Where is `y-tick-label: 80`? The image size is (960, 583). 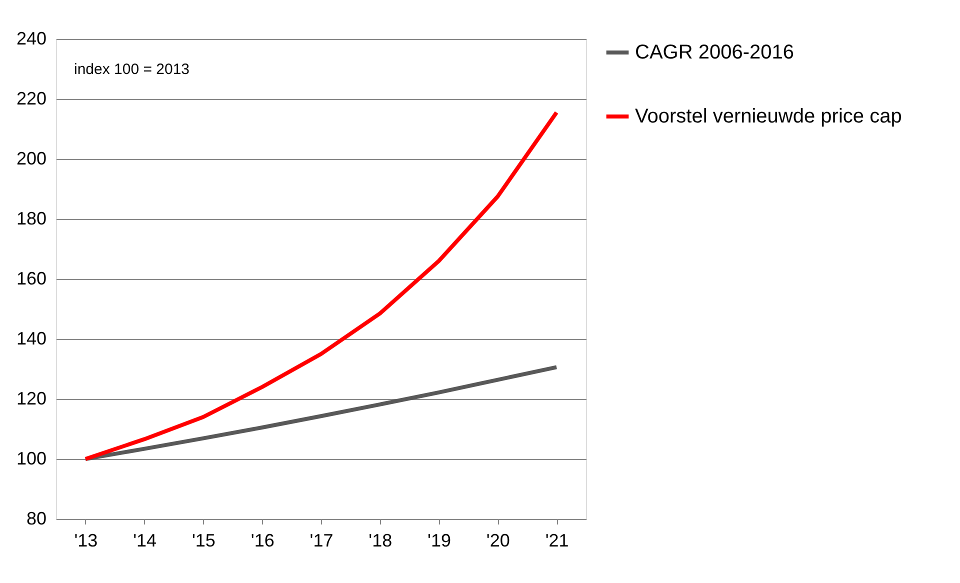 y-tick-label: 80 is located at coordinates (36, 518).